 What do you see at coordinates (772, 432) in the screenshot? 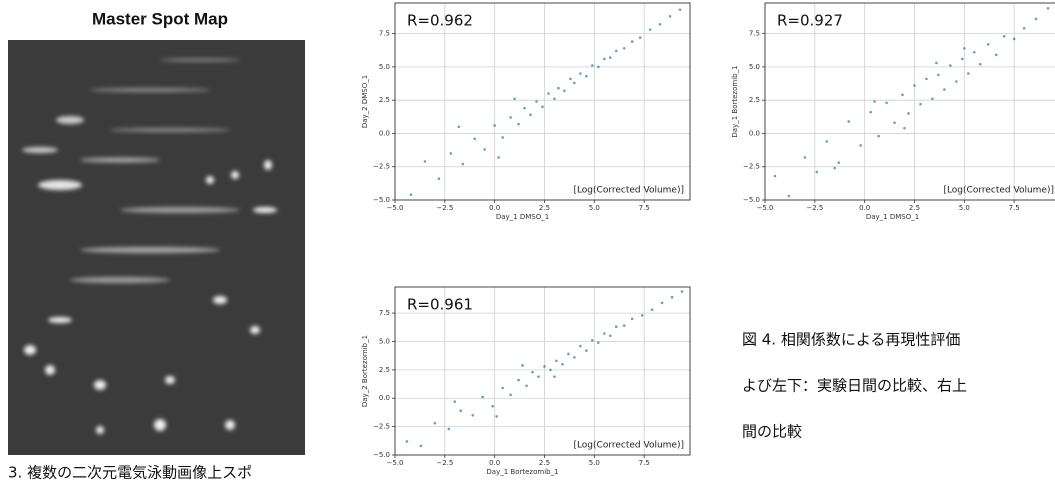
I see `right-caption-line: 間の比較` at bounding box center [772, 432].